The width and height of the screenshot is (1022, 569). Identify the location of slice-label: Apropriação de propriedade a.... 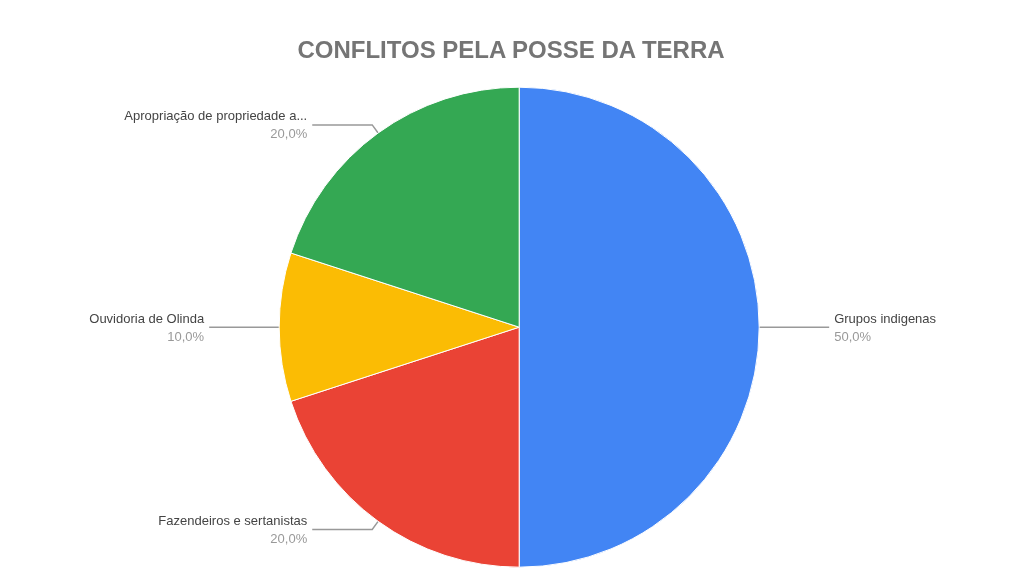
(216, 116).